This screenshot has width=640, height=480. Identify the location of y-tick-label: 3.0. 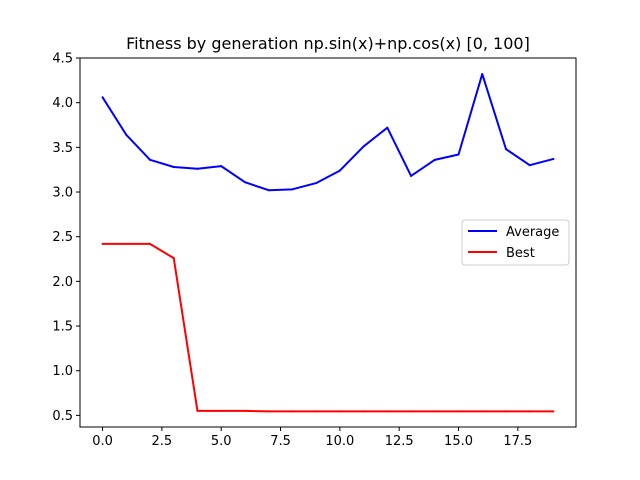
(62, 193).